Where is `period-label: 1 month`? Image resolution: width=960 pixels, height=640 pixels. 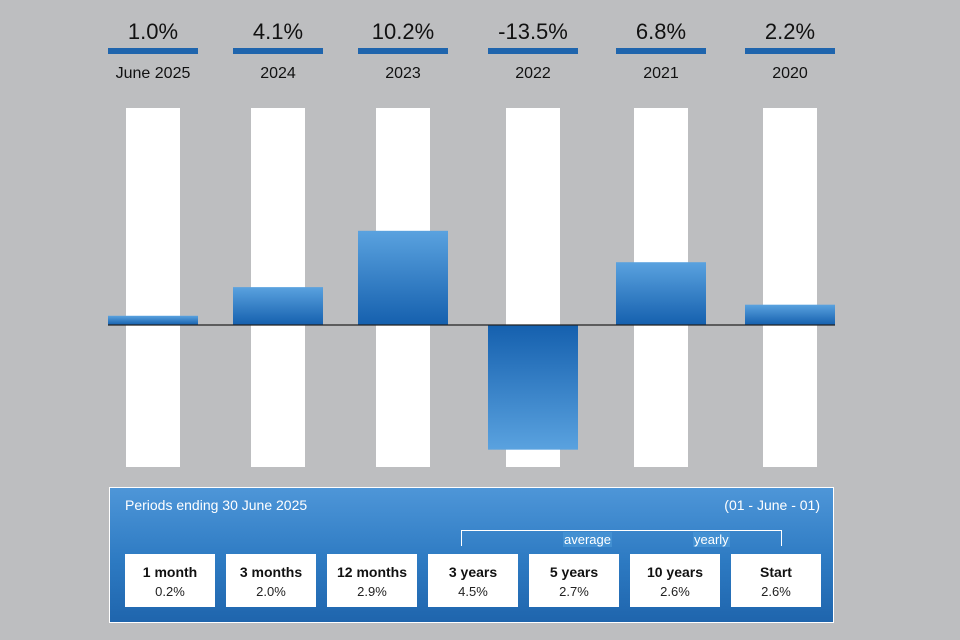 period-label: 1 month is located at coordinates (170, 572).